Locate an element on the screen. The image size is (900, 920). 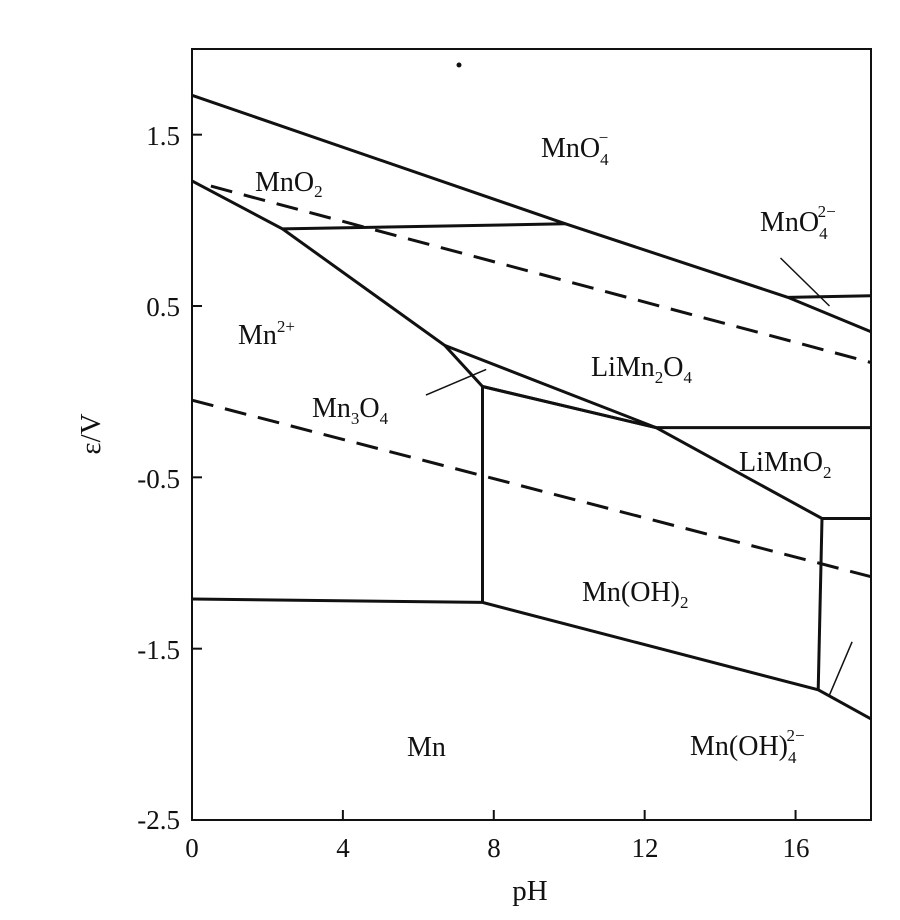
limn2o4-upper-line is located at coordinates (550, 386).